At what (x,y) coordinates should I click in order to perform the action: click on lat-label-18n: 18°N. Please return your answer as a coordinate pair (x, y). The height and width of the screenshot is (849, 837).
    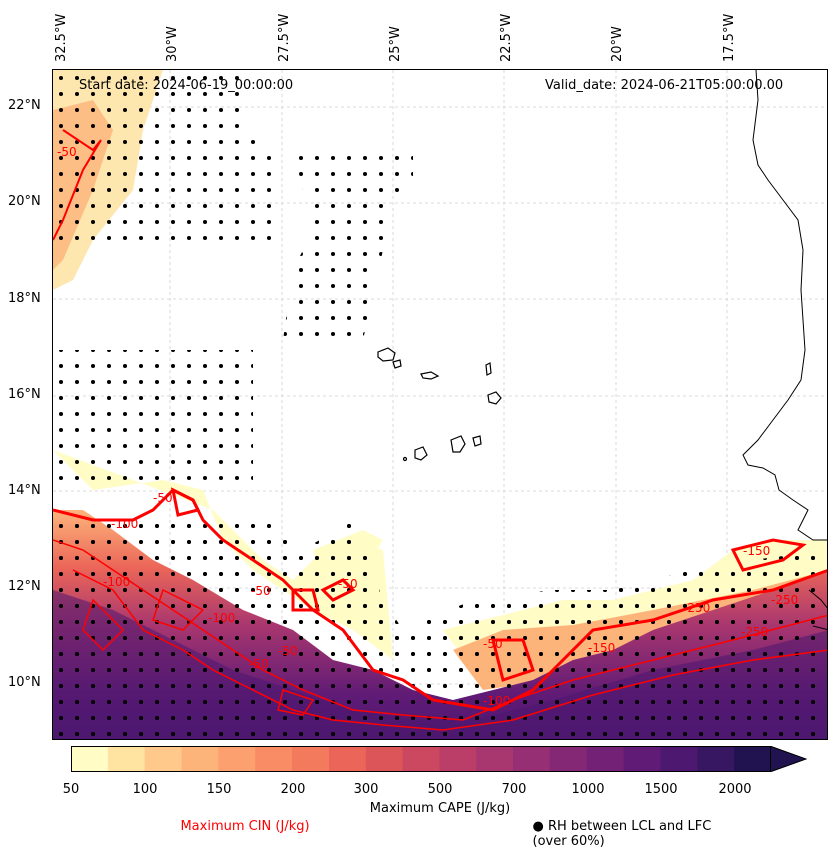
    Looking at the image, I should click on (24, 298).